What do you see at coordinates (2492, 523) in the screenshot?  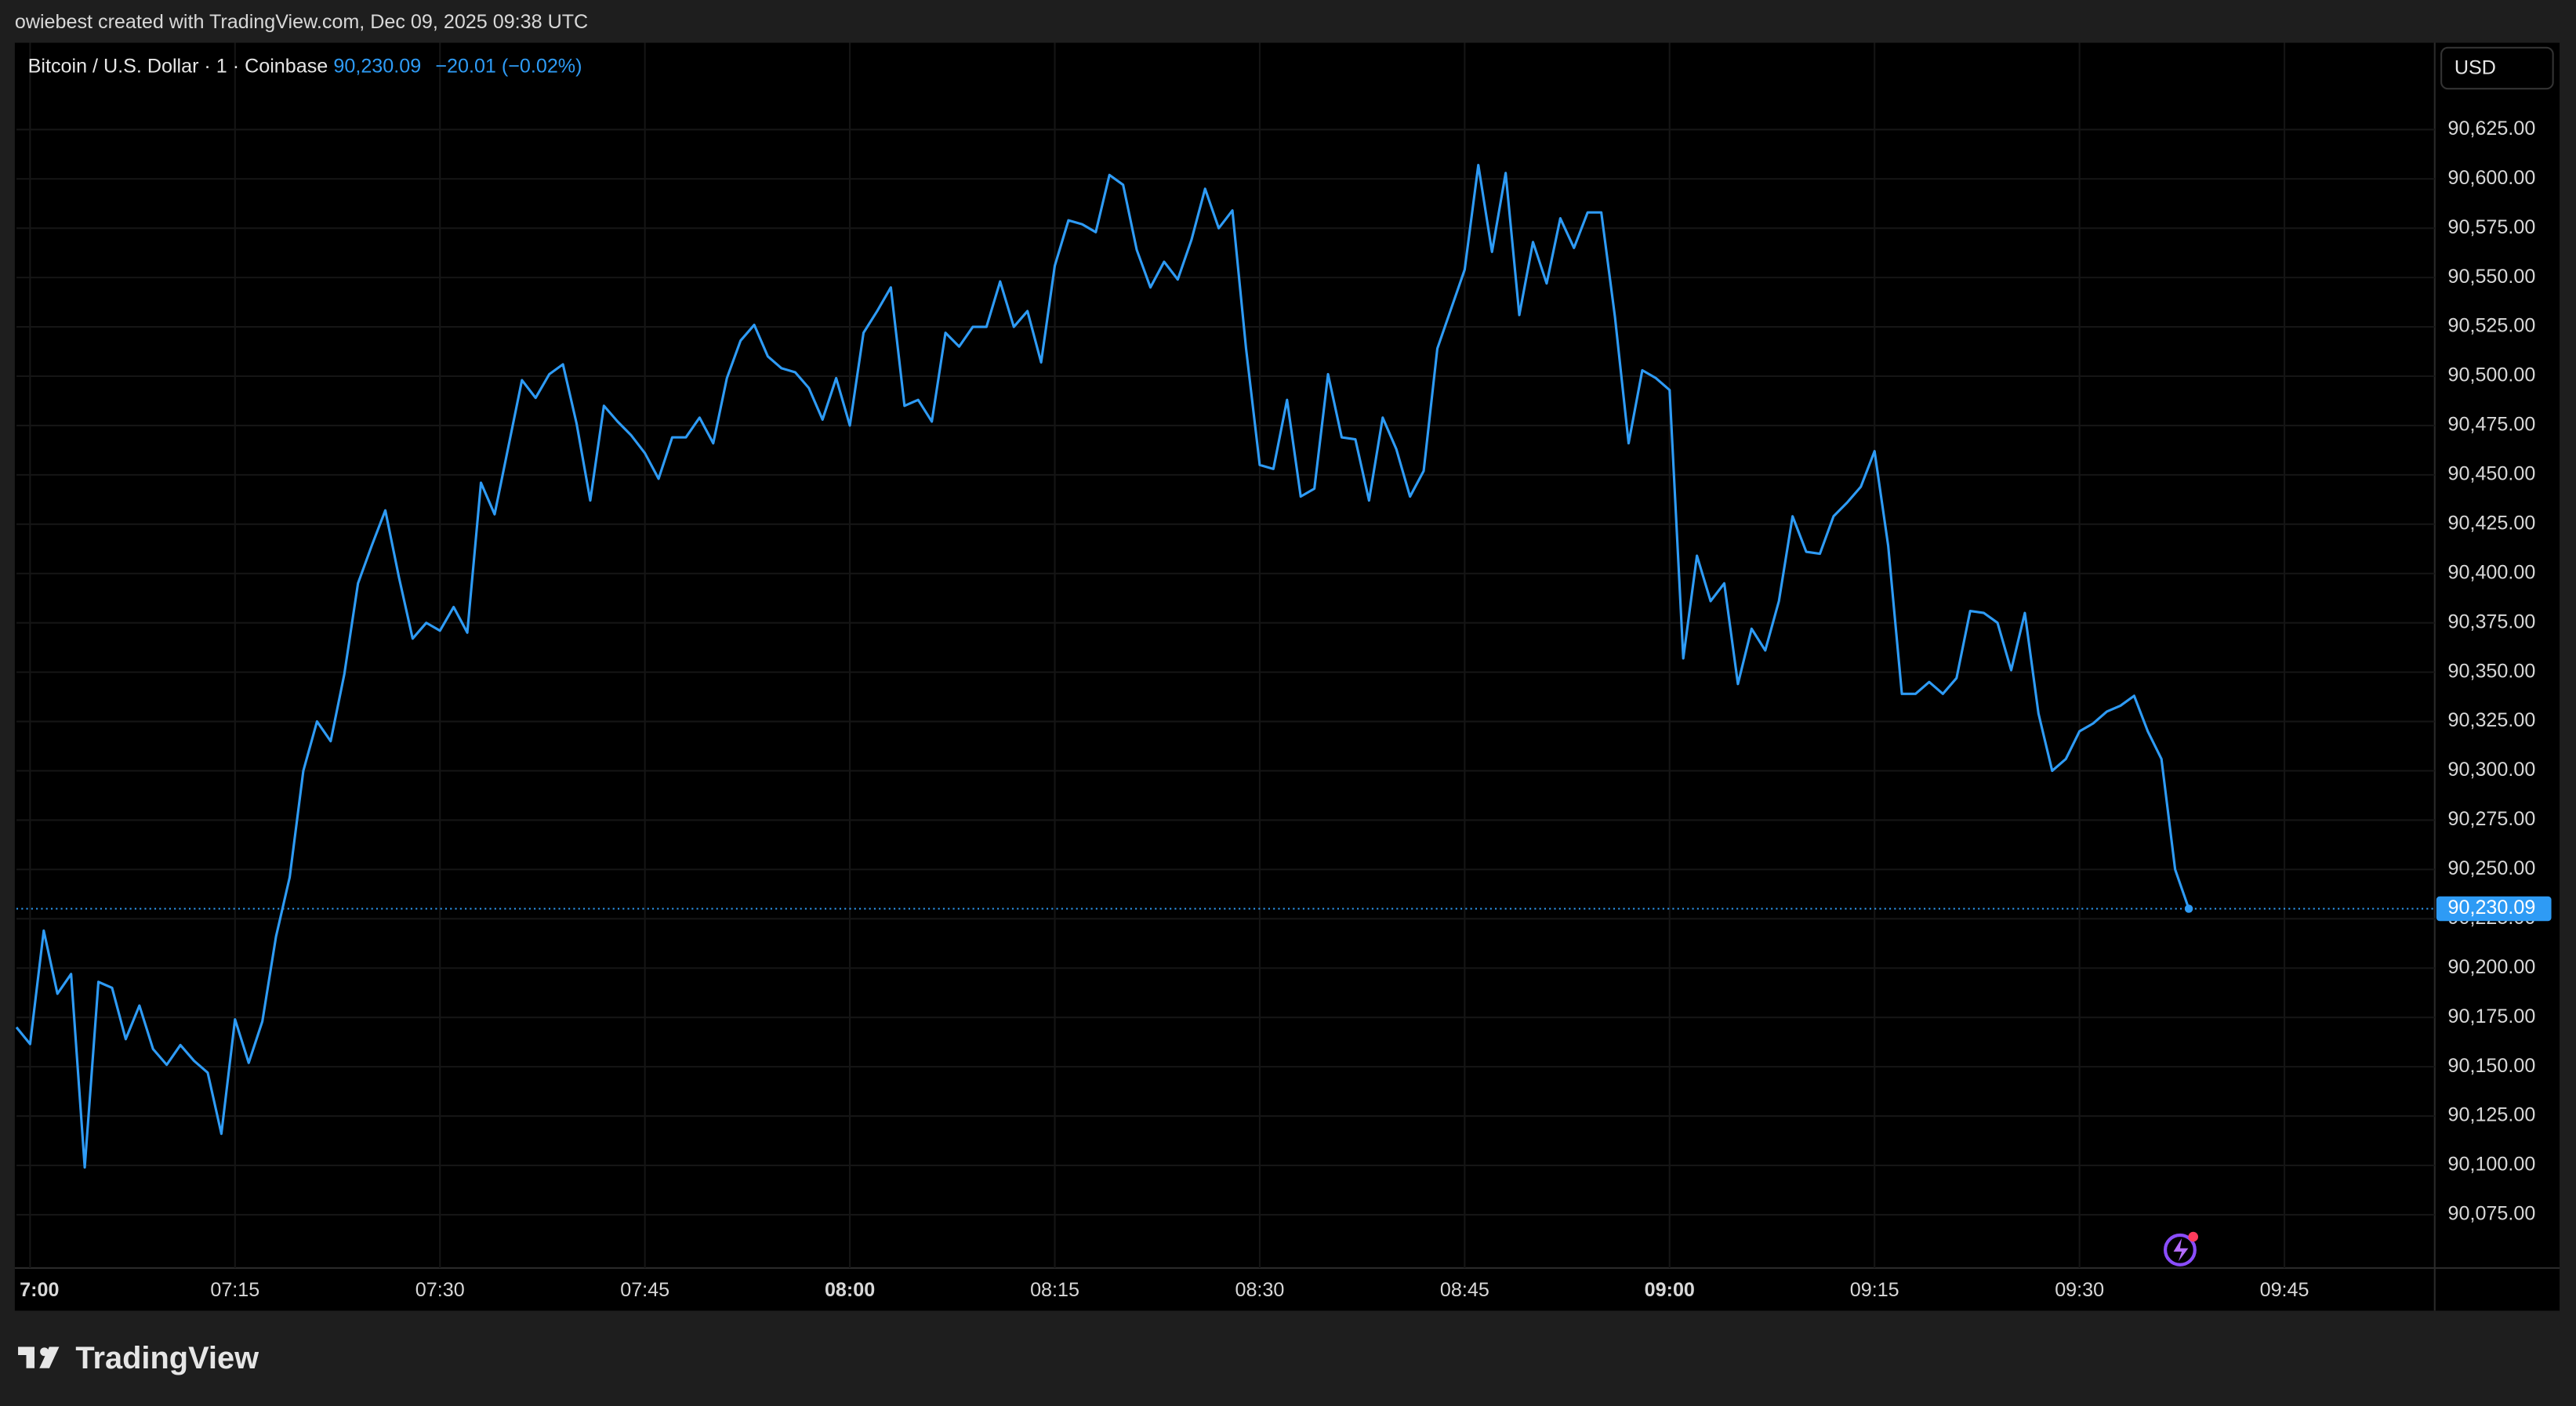 I see `y-tick-label: 90,425.00` at bounding box center [2492, 523].